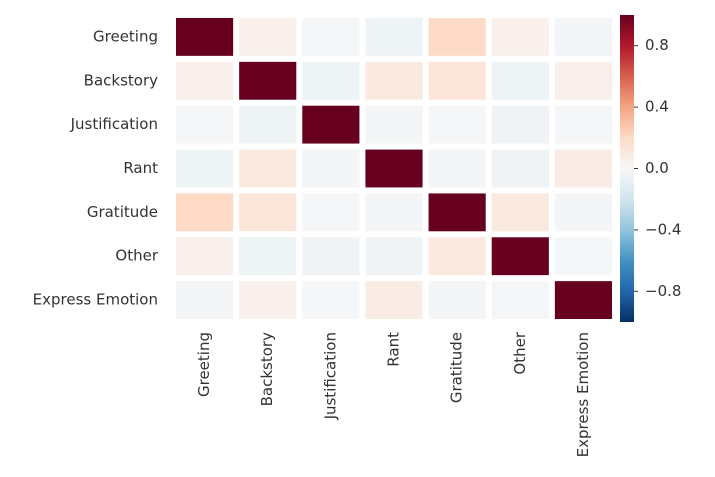  What do you see at coordinates (520, 352) in the screenshot?
I see `x-tick-label: Other` at bounding box center [520, 352].